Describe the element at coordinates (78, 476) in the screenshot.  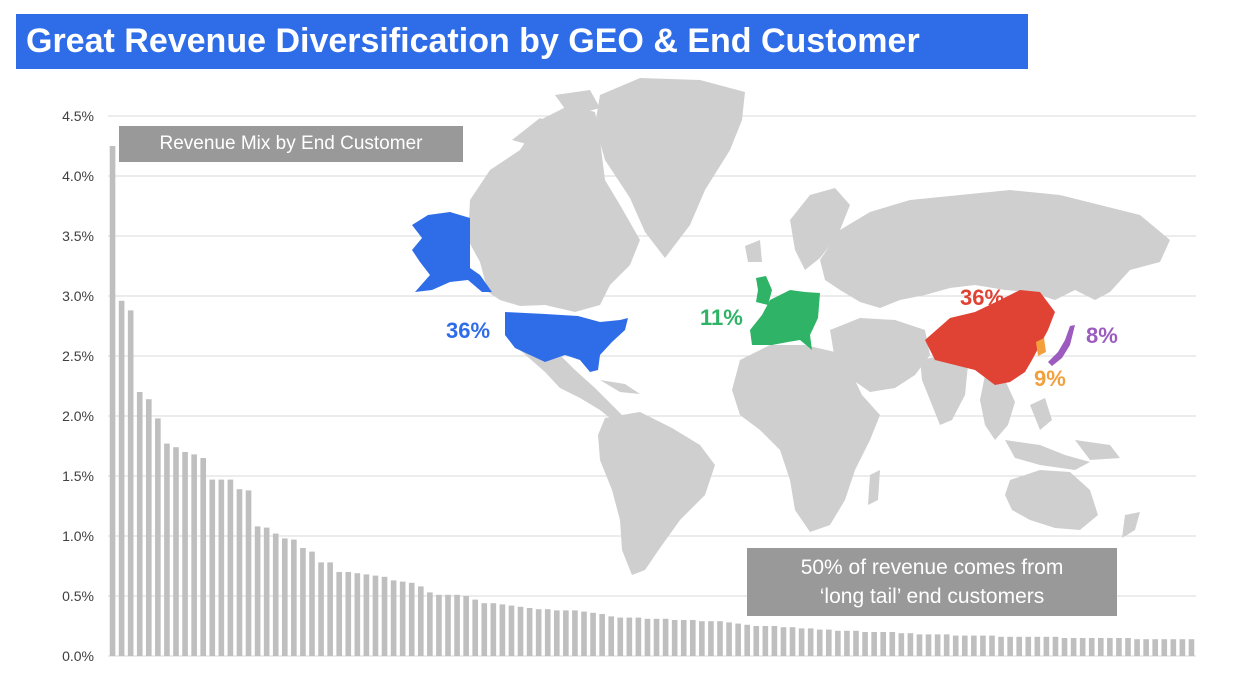
I see `y-tick-label: 1.5%` at that location.